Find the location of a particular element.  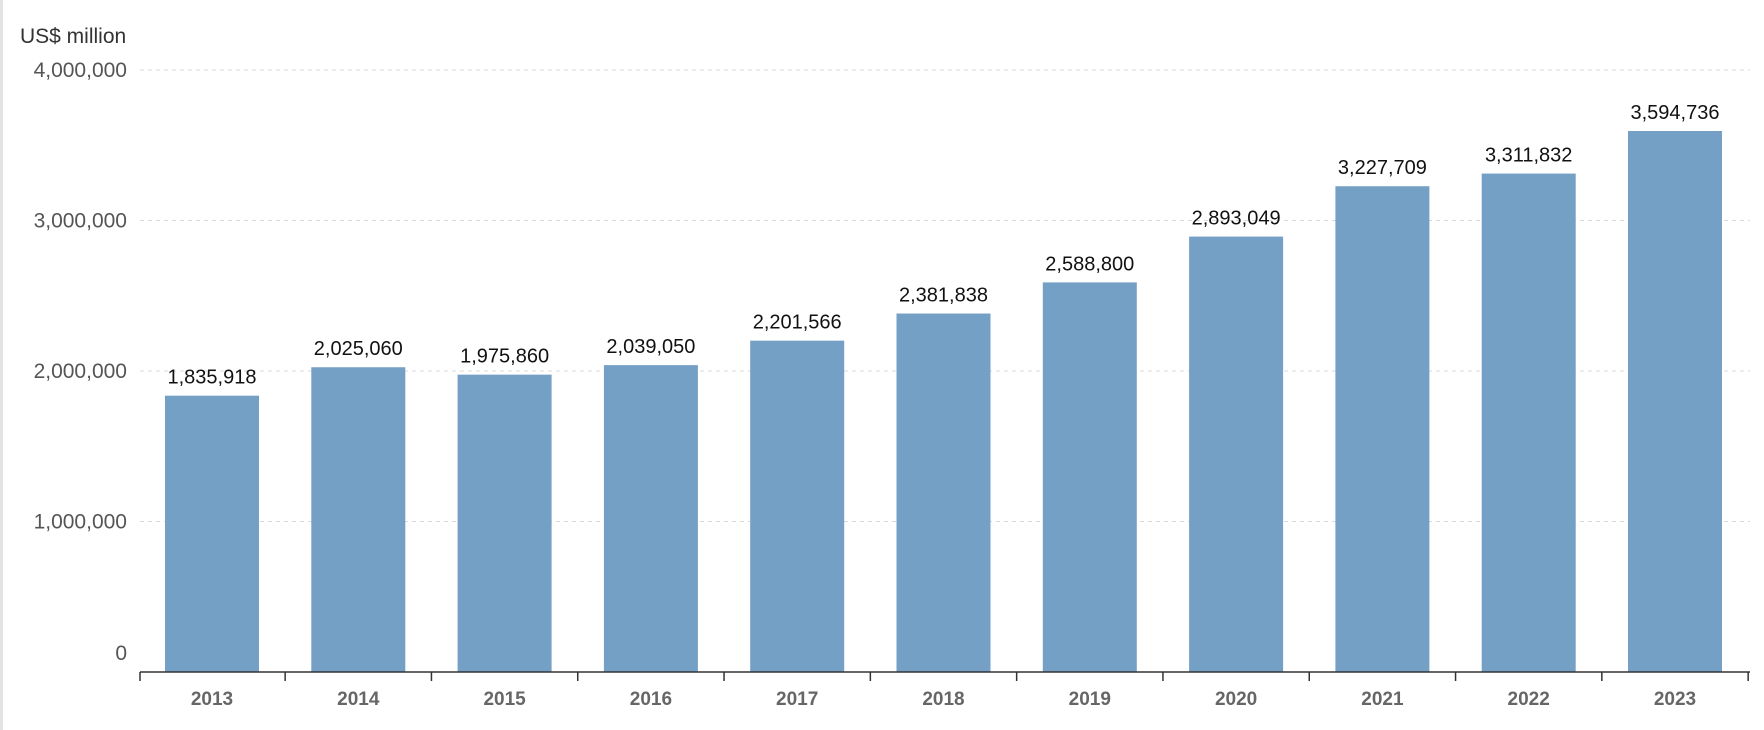

x-tick-label: 2014 is located at coordinates (358, 699).